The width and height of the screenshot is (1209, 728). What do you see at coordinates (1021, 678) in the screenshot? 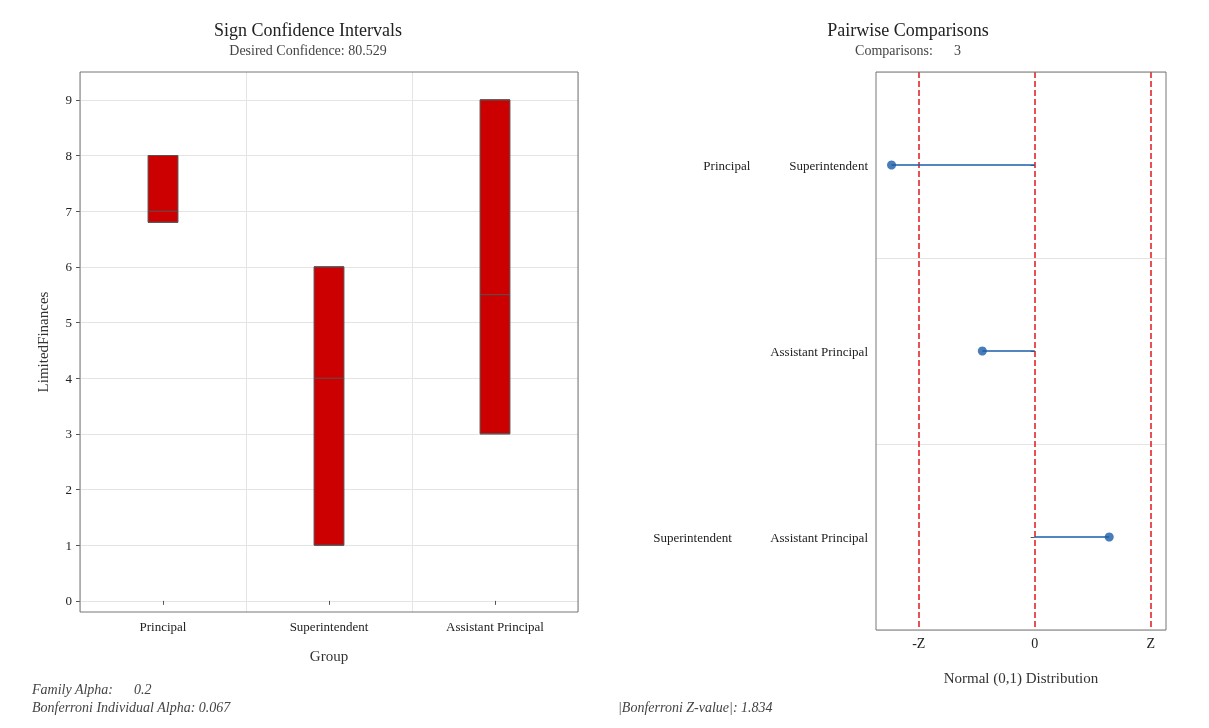
I see `x-axis-title: Normal (0,1) Distribution` at bounding box center [1021, 678].